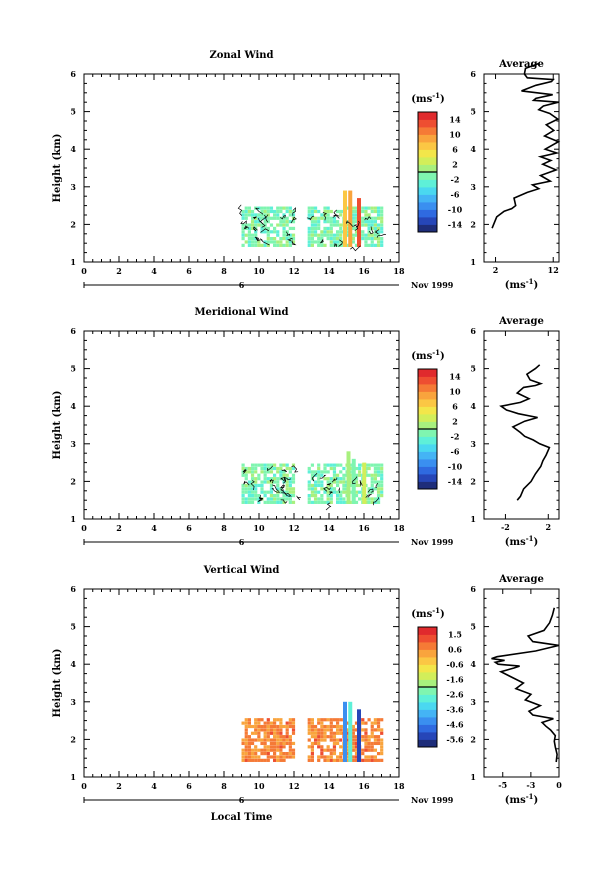  What do you see at coordinates (295, 469) in the screenshot?
I see `contour-line` at bounding box center [295, 469].